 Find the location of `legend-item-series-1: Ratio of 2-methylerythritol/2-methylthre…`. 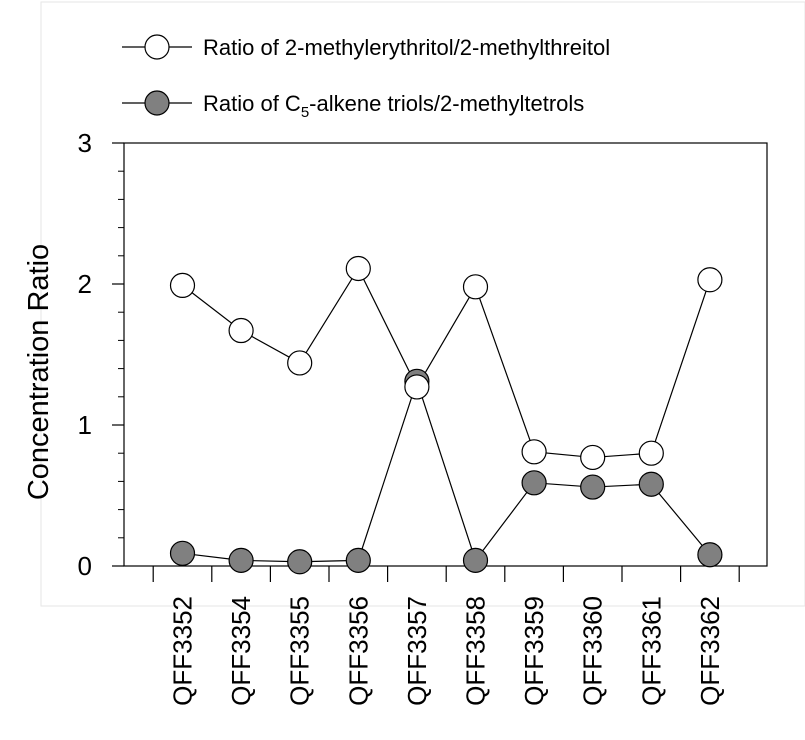

legend-item-series-1: Ratio of 2-methylerythritol/2-methylthre… is located at coordinates (366, 47).